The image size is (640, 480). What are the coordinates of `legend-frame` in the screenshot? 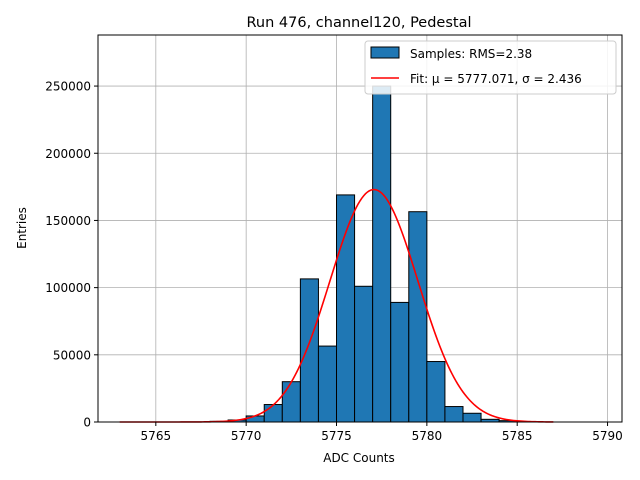 It's located at (490, 67).